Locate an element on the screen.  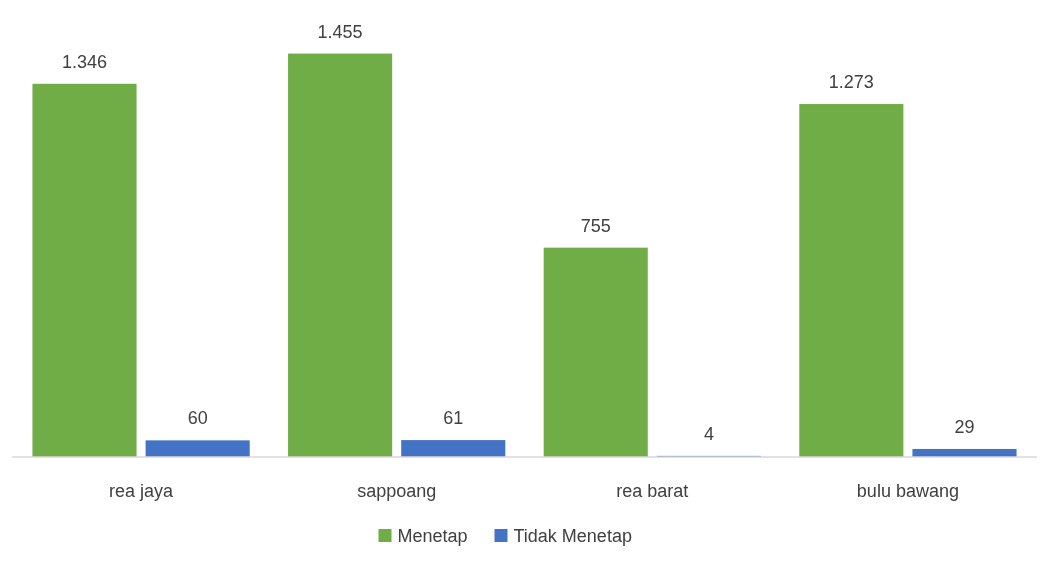
data-label: 1.455 is located at coordinates (340, 31).